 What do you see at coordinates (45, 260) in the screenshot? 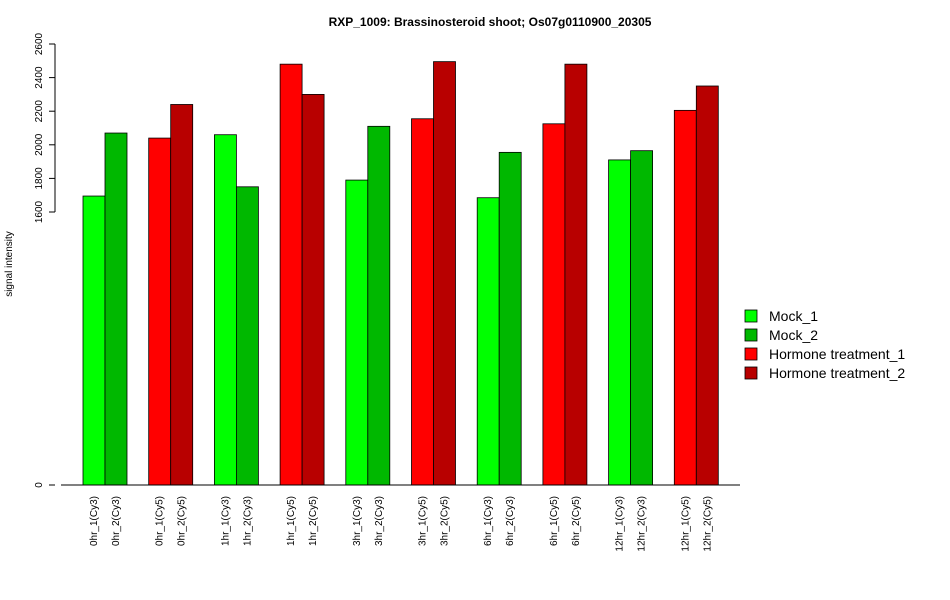
I see `y-axis: 0 1600 1800 2000 2200 2400 2600` at bounding box center [45, 260].